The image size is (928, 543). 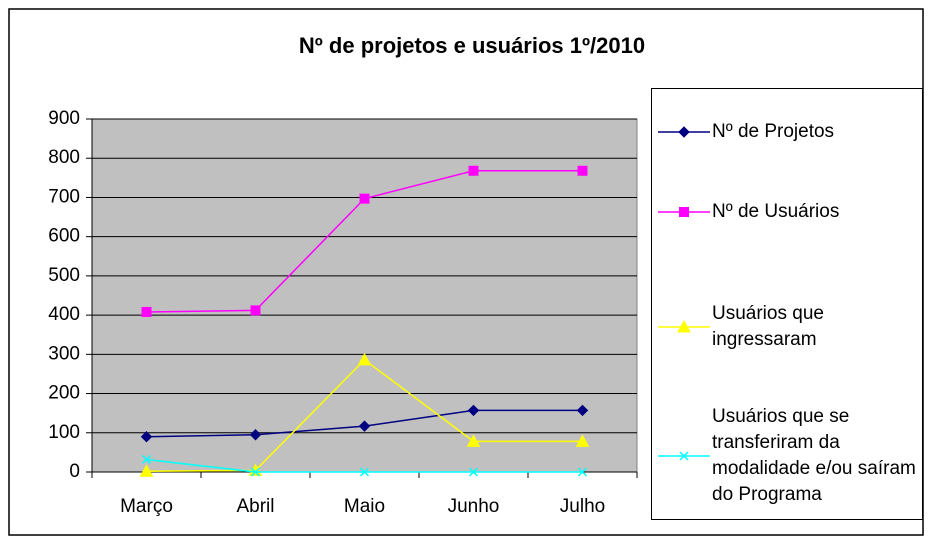 What do you see at coordinates (64, 157) in the screenshot?
I see `y-tick-label: 800` at bounding box center [64, 157].